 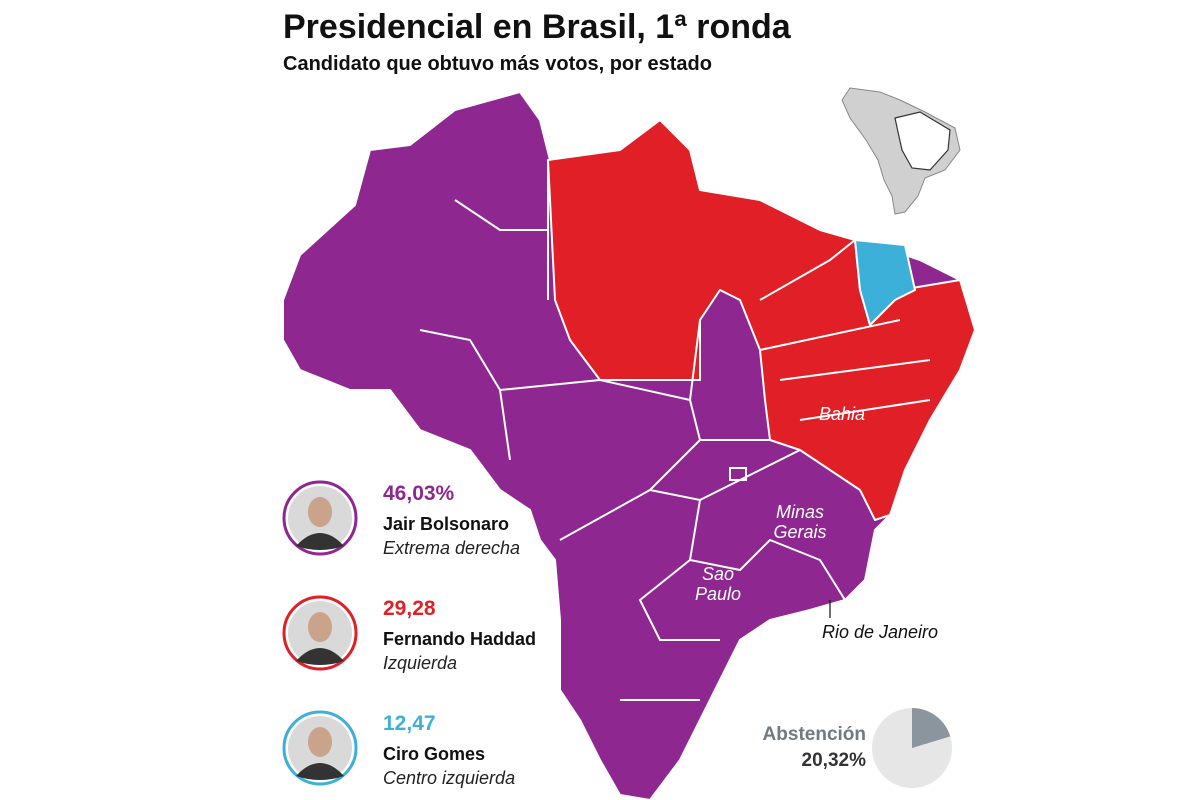 What do you see at coordinates (880, 632) in the screenshot?
I see `map-label: Rio de Janeiro` at bounding box center [880, 632].